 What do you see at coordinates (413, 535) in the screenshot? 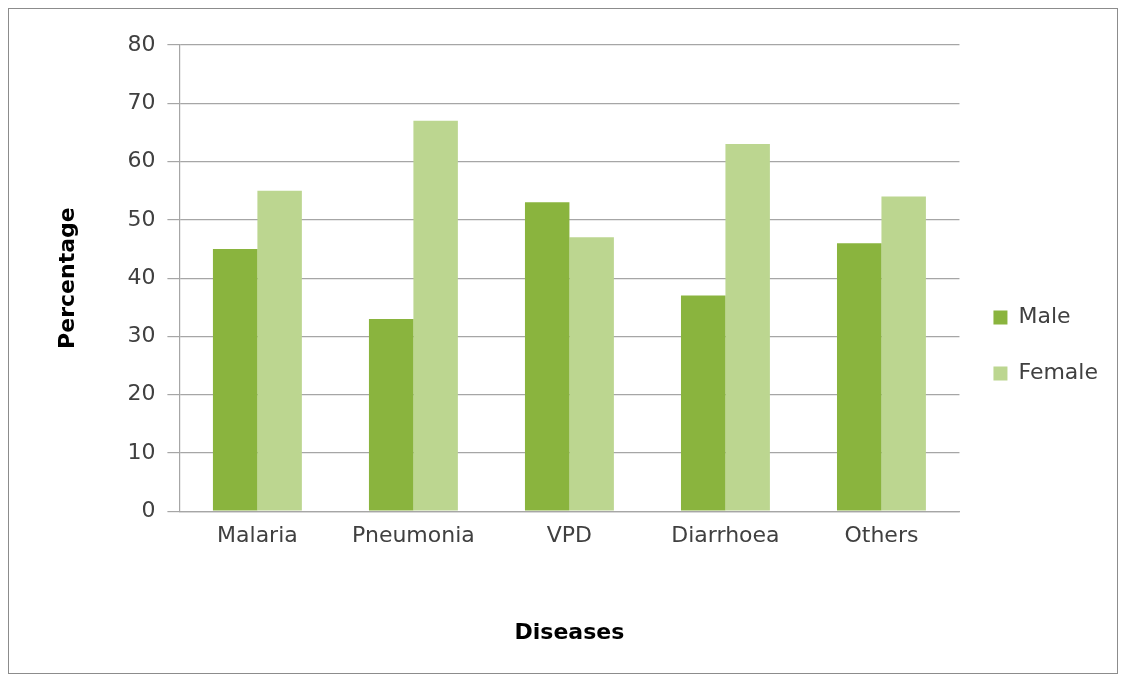
I see `x-tick-label: Pneumonia` at bounding box center [413, 535].